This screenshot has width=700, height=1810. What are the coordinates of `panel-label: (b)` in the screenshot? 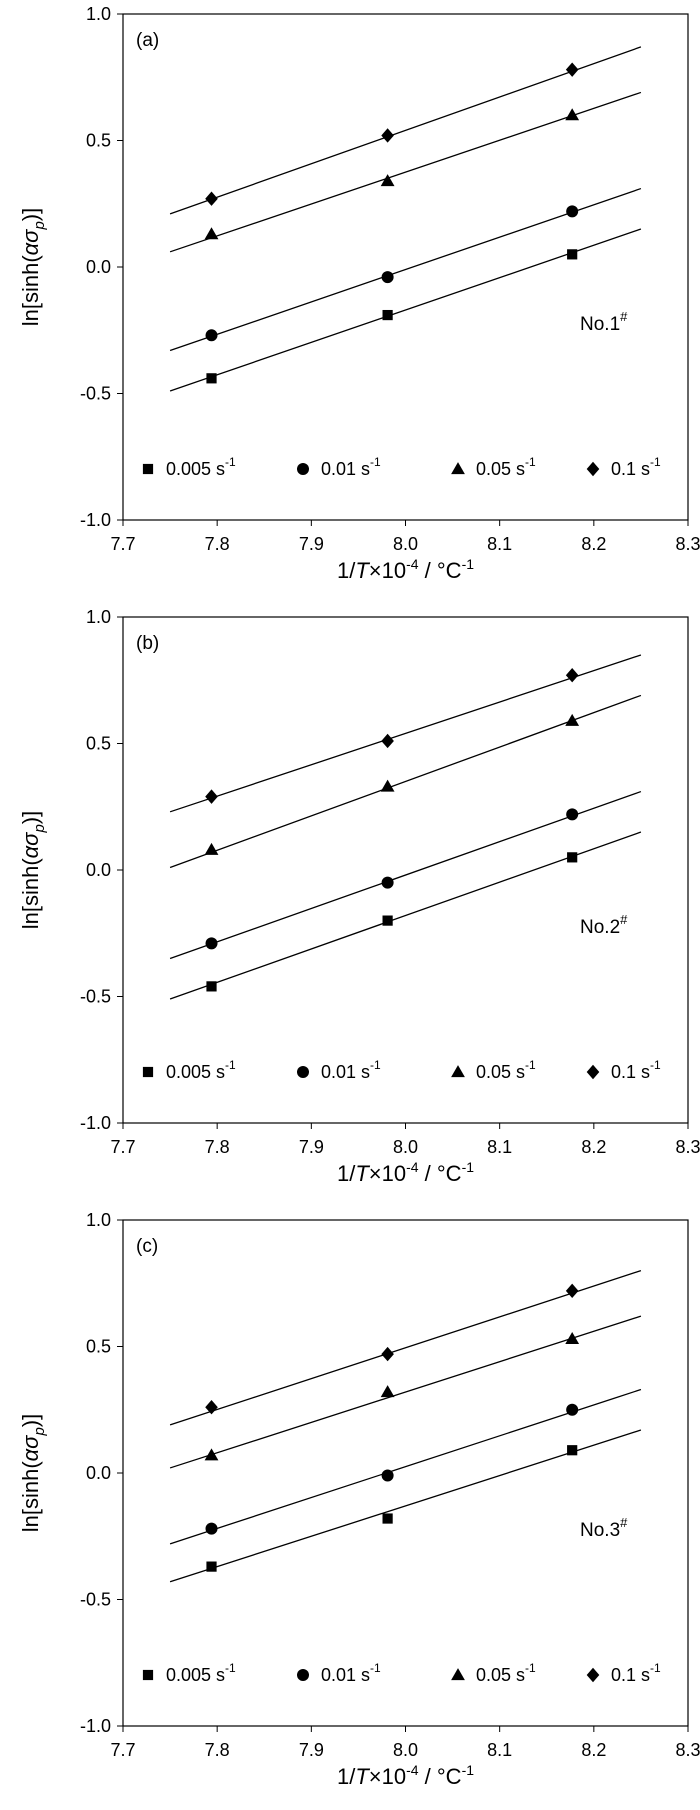 It's located at (147, 643).